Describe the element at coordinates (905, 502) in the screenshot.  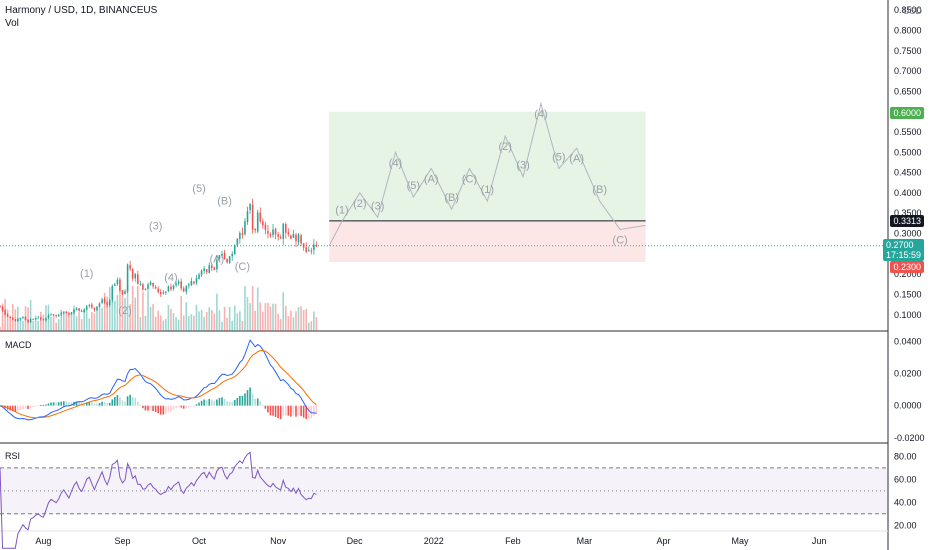
I see `rsi-tick-label: 40.00` at that location.